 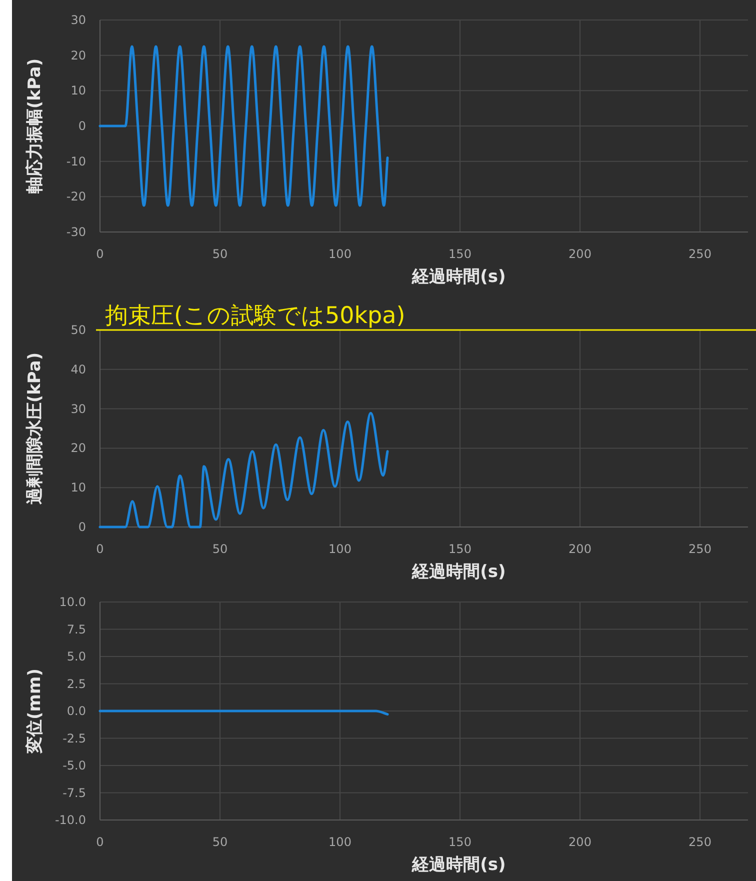 What do you see at coordinates (76, 232) in the screenshot?
I see `y-tick-label: -30` at bounding box center [76, 232].